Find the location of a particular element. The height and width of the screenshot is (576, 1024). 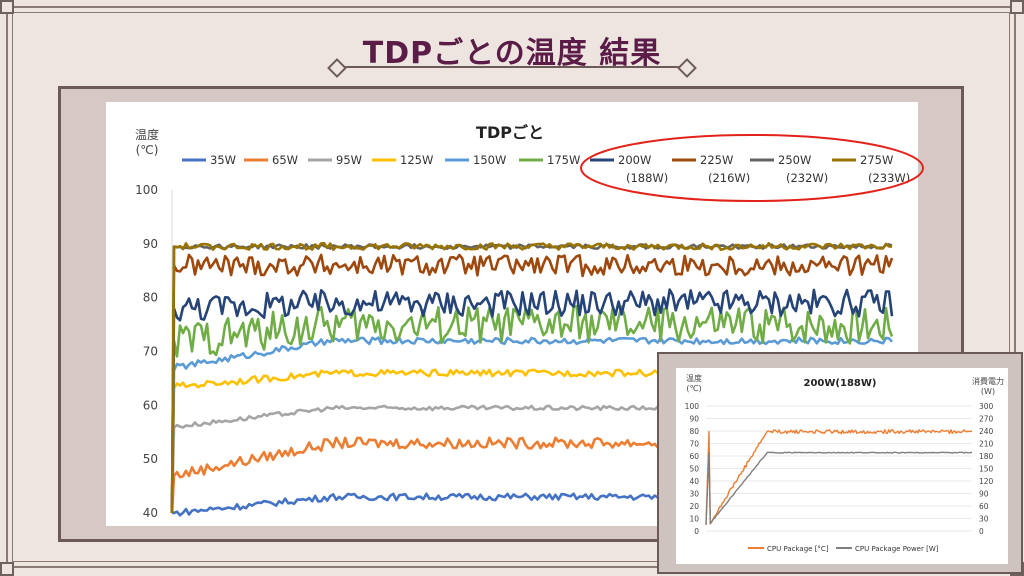

main-legend-item: 250W (232W) is located at coordinates (789, 169).